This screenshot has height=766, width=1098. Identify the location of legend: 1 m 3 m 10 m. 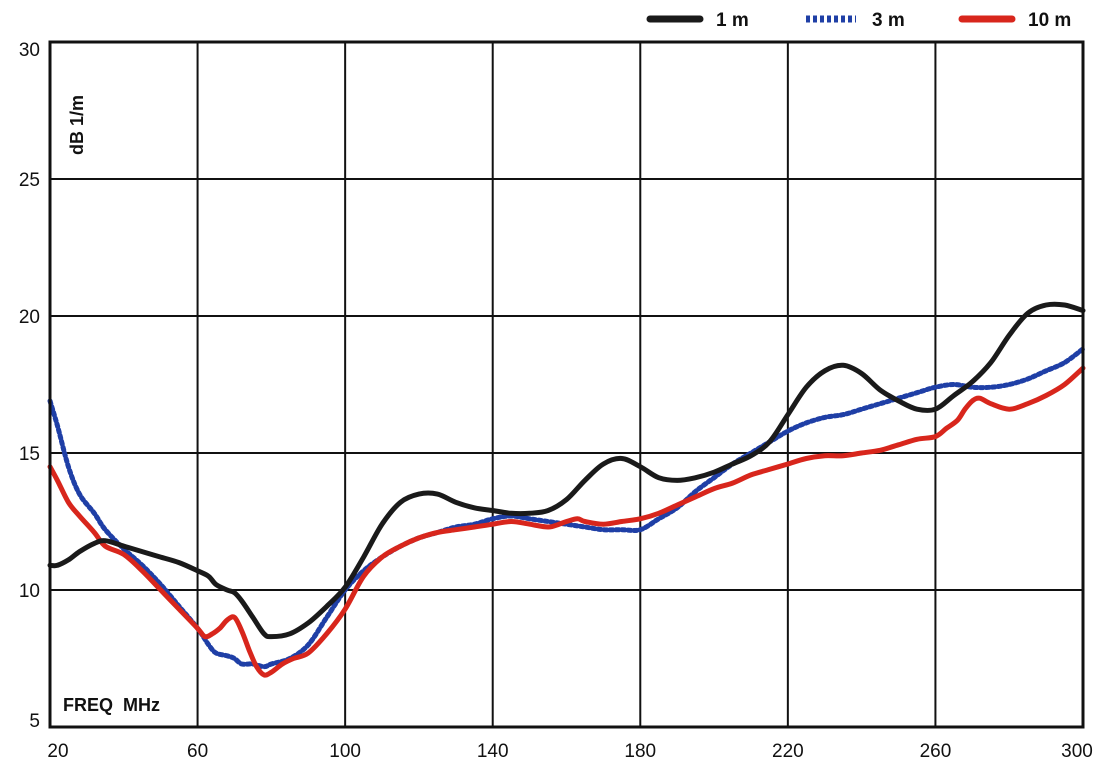
(858, 20).